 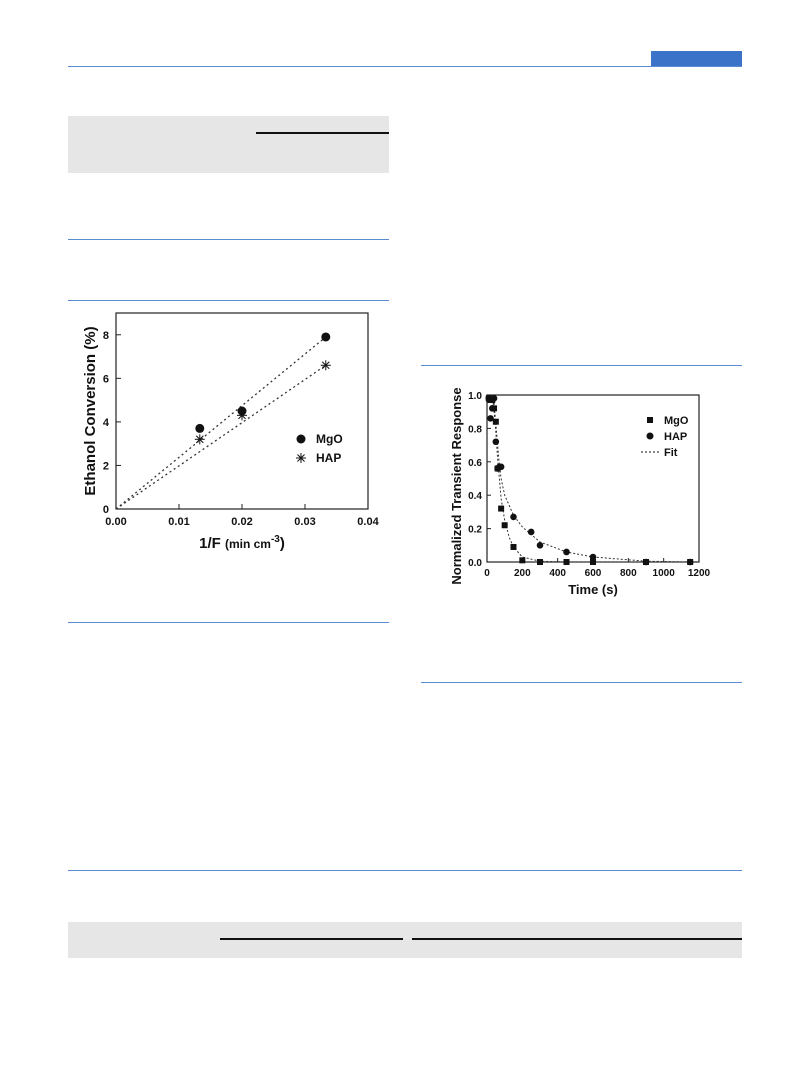 What do you see at coordinates (405, 66) in the screenshot?
I see `header-rule` at bounding box center [405, 66].